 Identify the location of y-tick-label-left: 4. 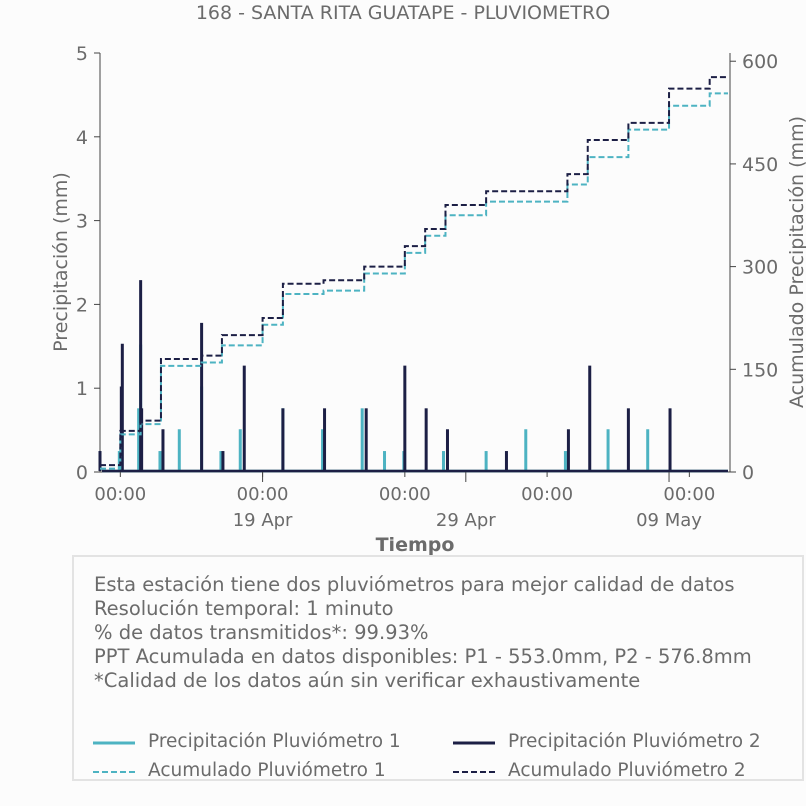
(82, 138).